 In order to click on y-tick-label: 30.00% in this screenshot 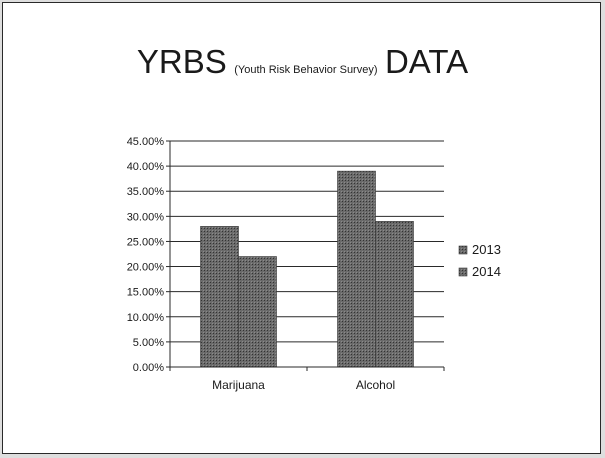, I will do `click(146, 217)`.